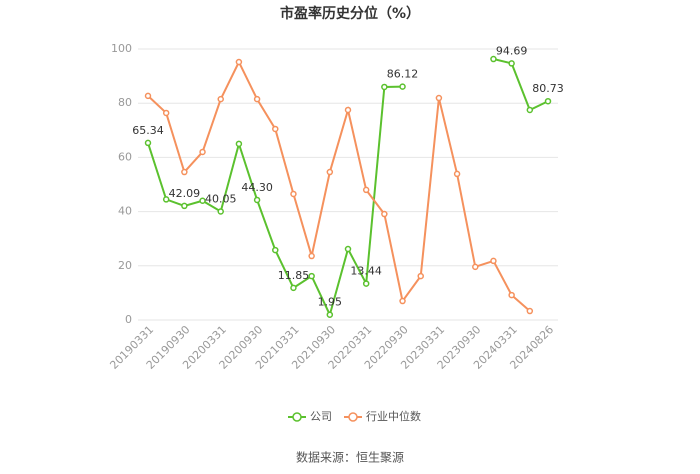 This screenshot has width=700, height=474. Describe the element at coordinates (512, 50) in the screenshot. I see `data-label: 94.69` at that location.